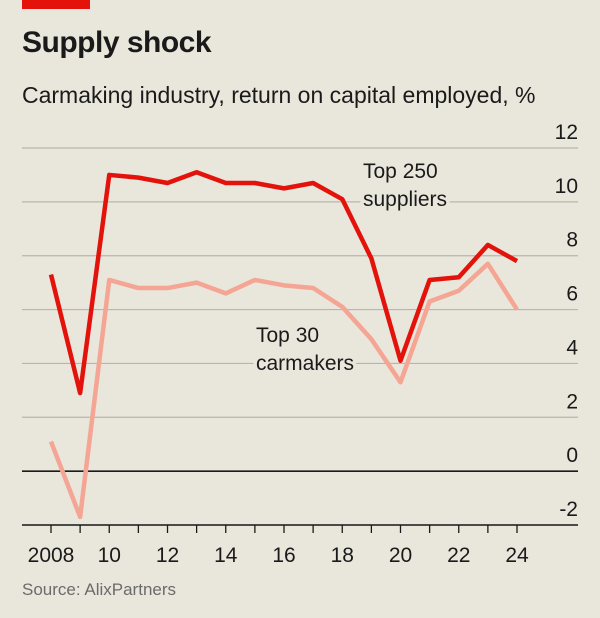  What do you see at coordinates (572, 294) in the screenshot?
I see `y-tick-label: 6` at bounding box center [572, 294].